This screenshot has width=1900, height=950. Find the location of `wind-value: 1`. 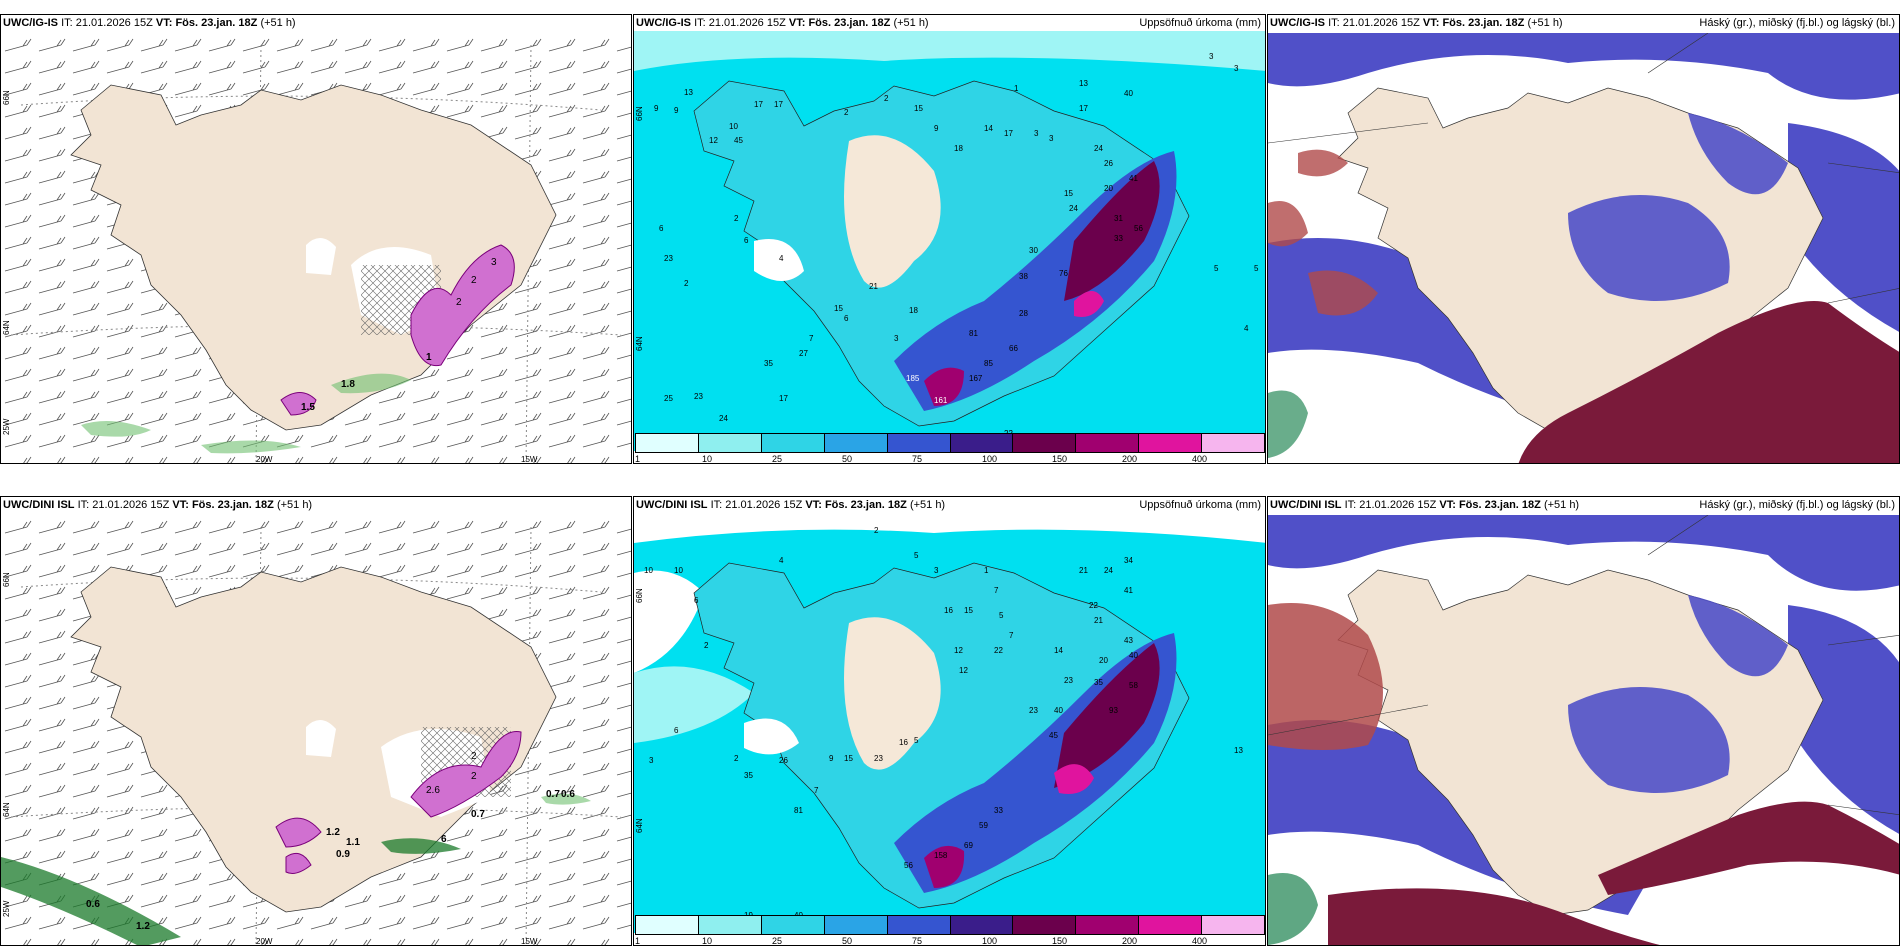

wind-value: 1 is located at coordinates (429, 357).